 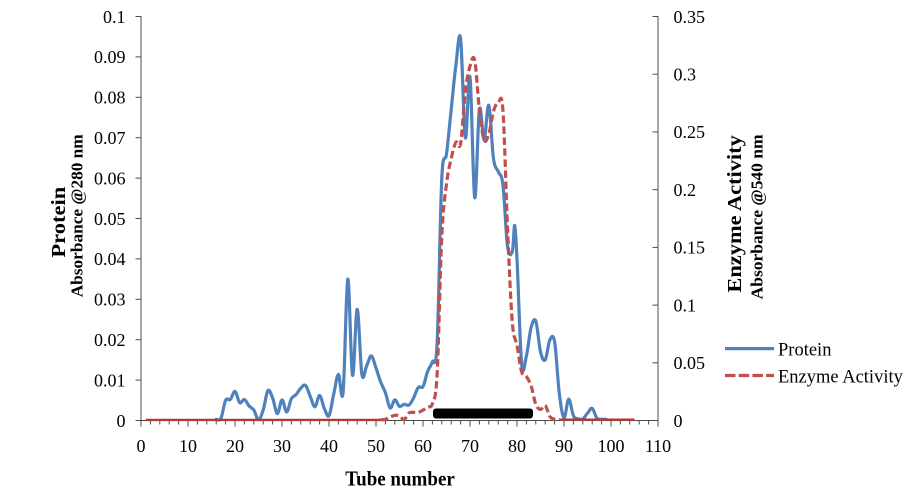 I want to click on svg-text: Absorbance @280 nm, so click(x=76, y=215).